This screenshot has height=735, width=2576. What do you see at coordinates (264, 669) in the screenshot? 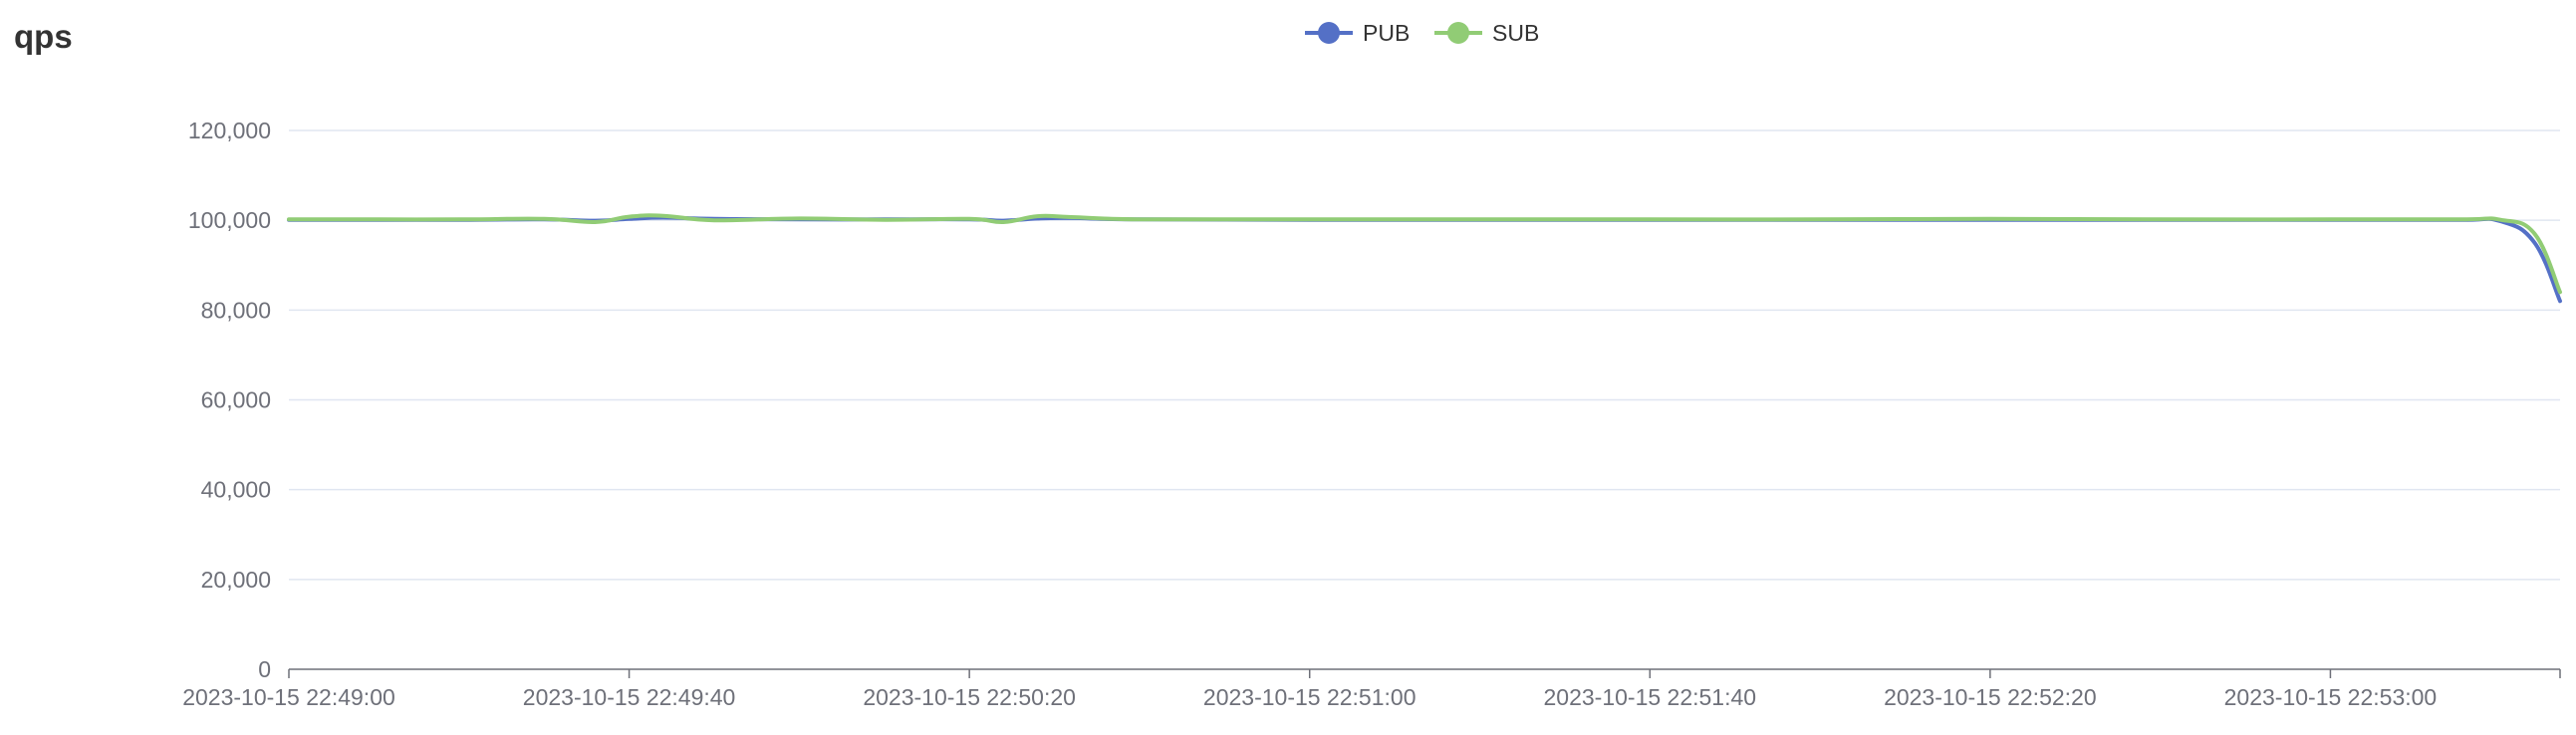
I see `y-tick-label: 0` at bounding box center [264, 669].